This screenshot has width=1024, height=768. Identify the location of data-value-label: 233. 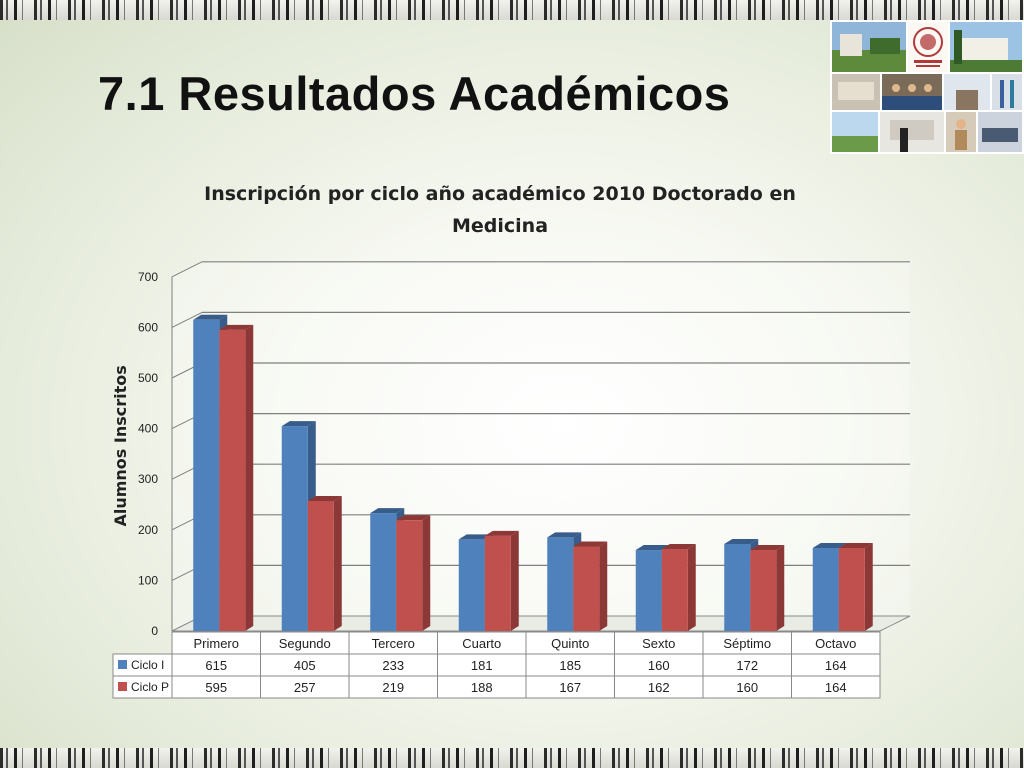
(393, 665).